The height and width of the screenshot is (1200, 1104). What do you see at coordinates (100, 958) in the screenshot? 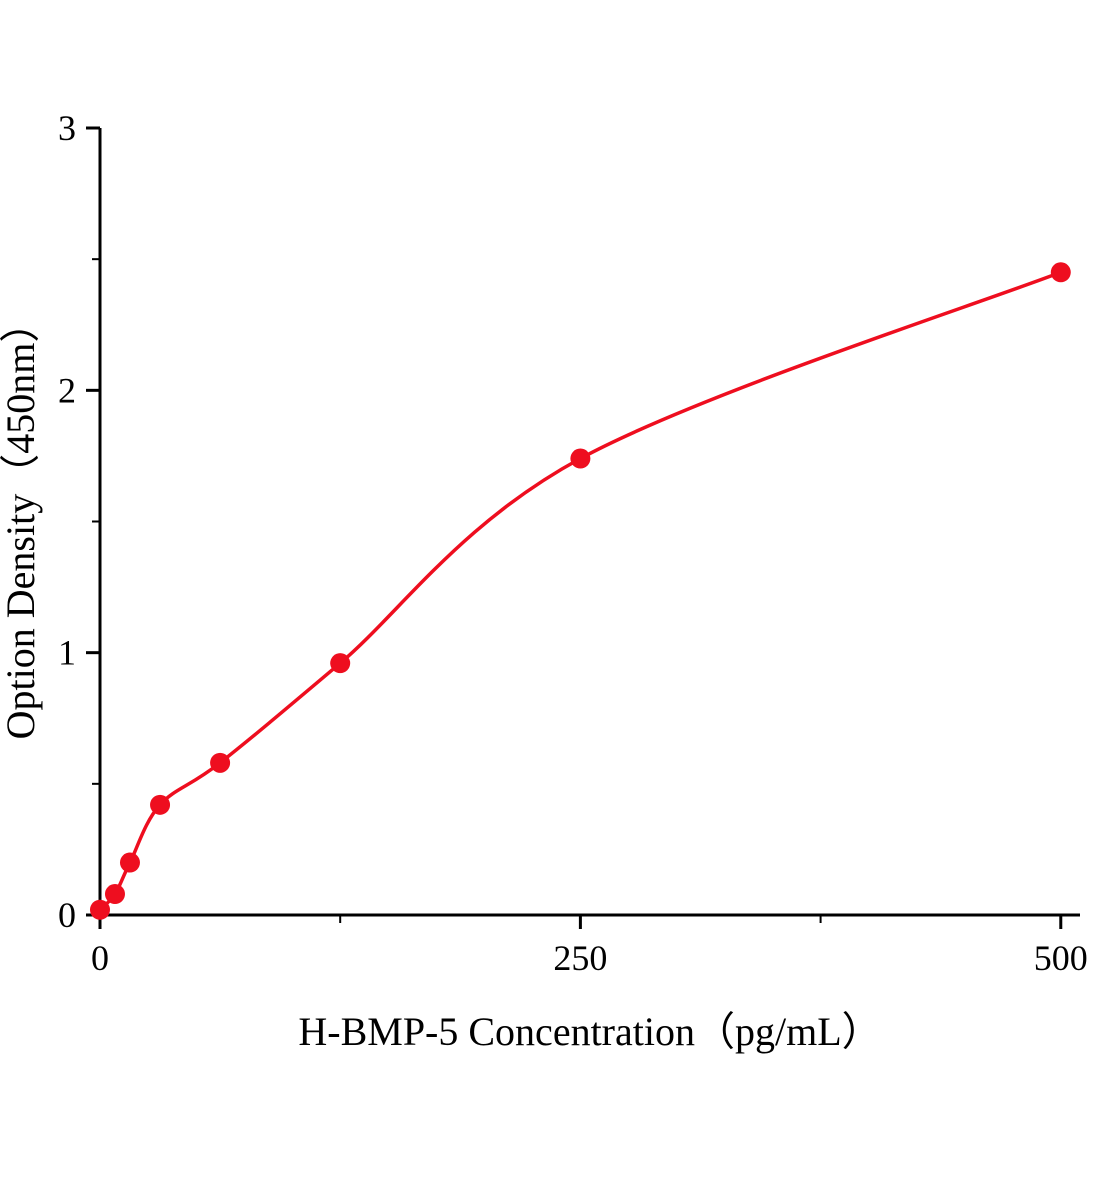
I see `x-tick-label: 0` at bounding box center [100, 958].